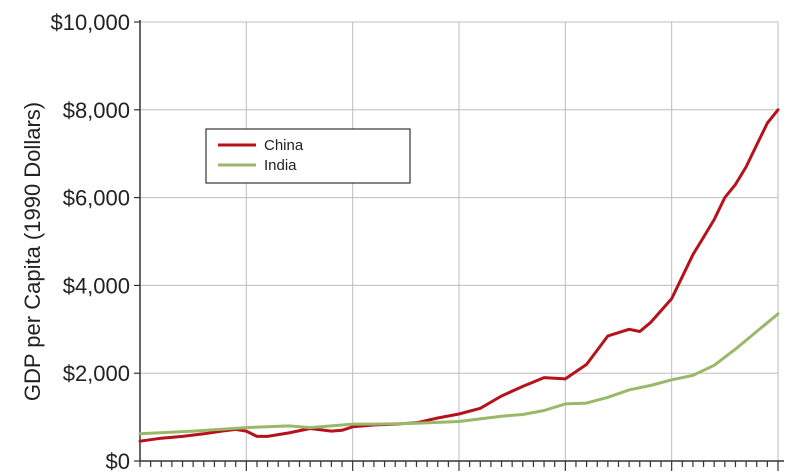 Image resolution: width=792 pixels, height=472 pixels. I want to click on legend-box, so click(308, 156).